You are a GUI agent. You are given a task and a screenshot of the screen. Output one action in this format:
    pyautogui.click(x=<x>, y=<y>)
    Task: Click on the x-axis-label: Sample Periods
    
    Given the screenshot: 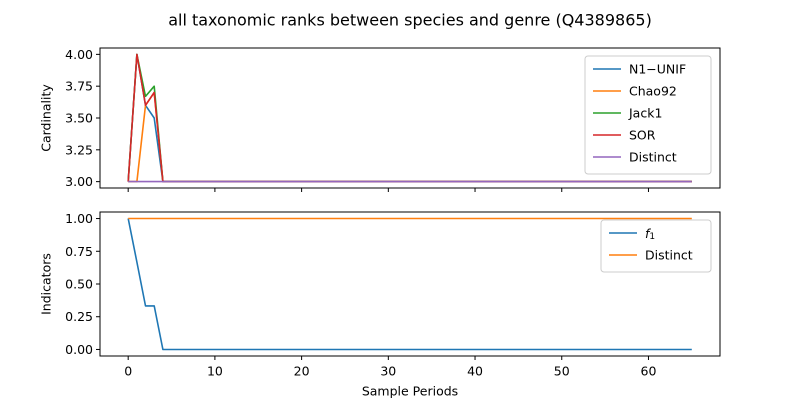 What is the action you would take?
    pyautogui.click(x=410, y=391)
    